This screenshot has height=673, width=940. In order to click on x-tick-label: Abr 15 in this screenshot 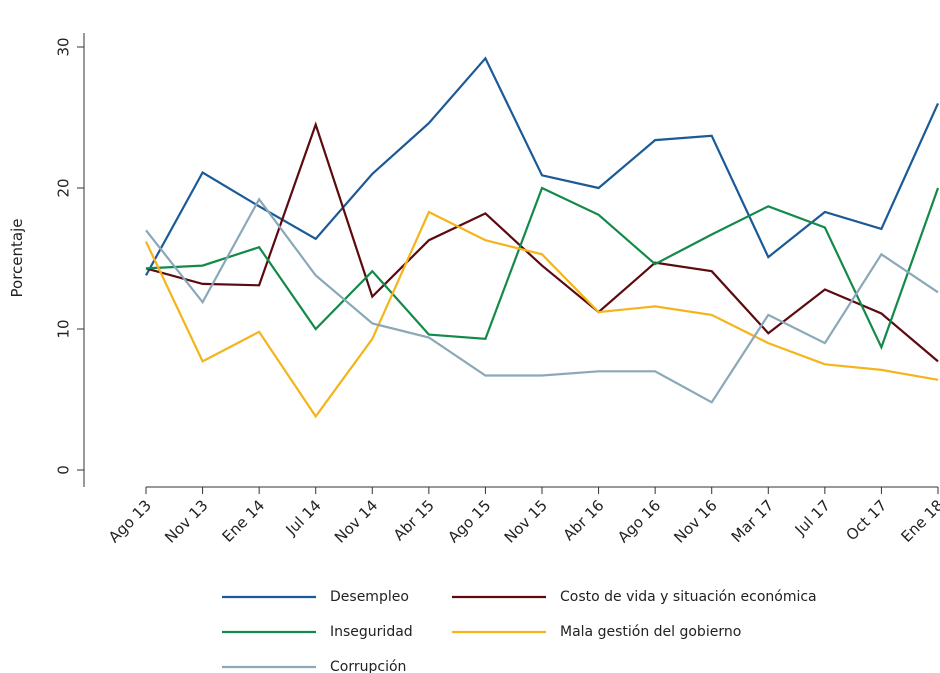, I will do `click(414, 520)`.